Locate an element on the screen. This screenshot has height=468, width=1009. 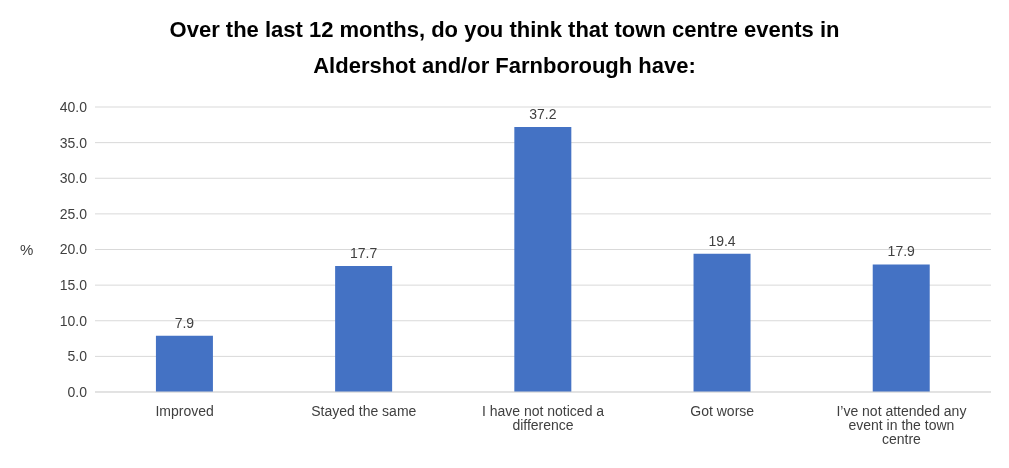
data-label: 17.9 is located at coordinates (901, 251).